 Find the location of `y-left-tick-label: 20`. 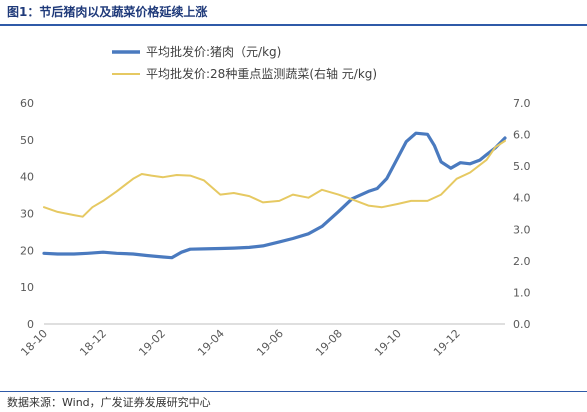

y-left-tick-label: 20 is located at coordinates (27, 250).